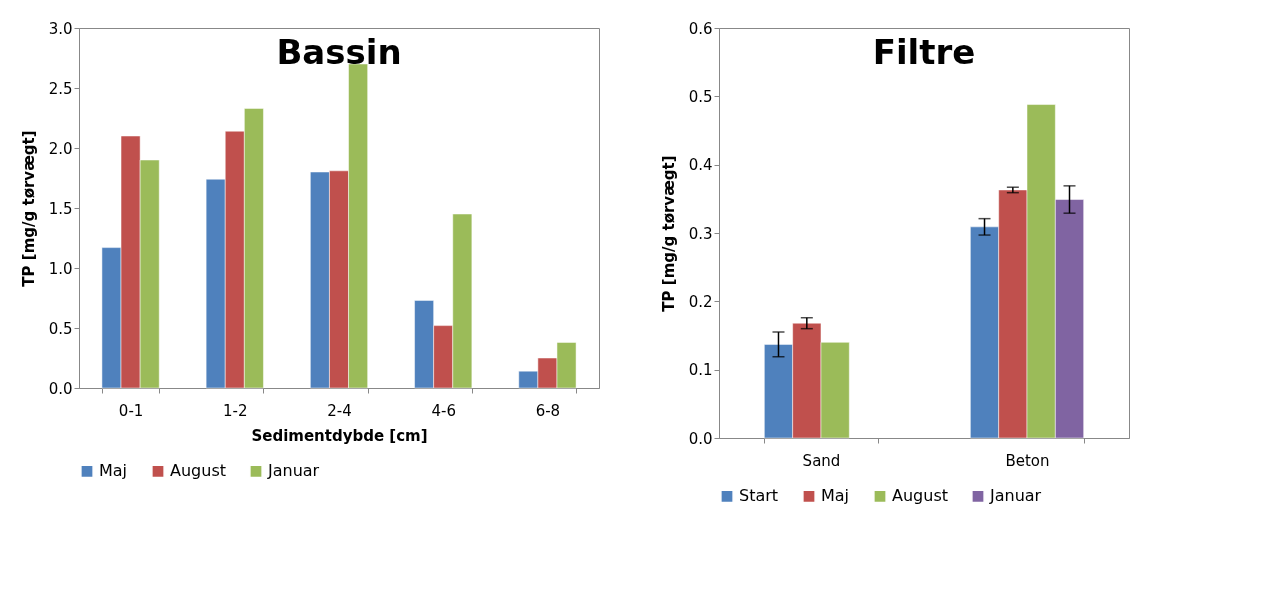 The image size is (1271, 614). Describe the element at coordinates (700, 301) in the screenshot. I see `y-tick-label: 0.2` at that location.